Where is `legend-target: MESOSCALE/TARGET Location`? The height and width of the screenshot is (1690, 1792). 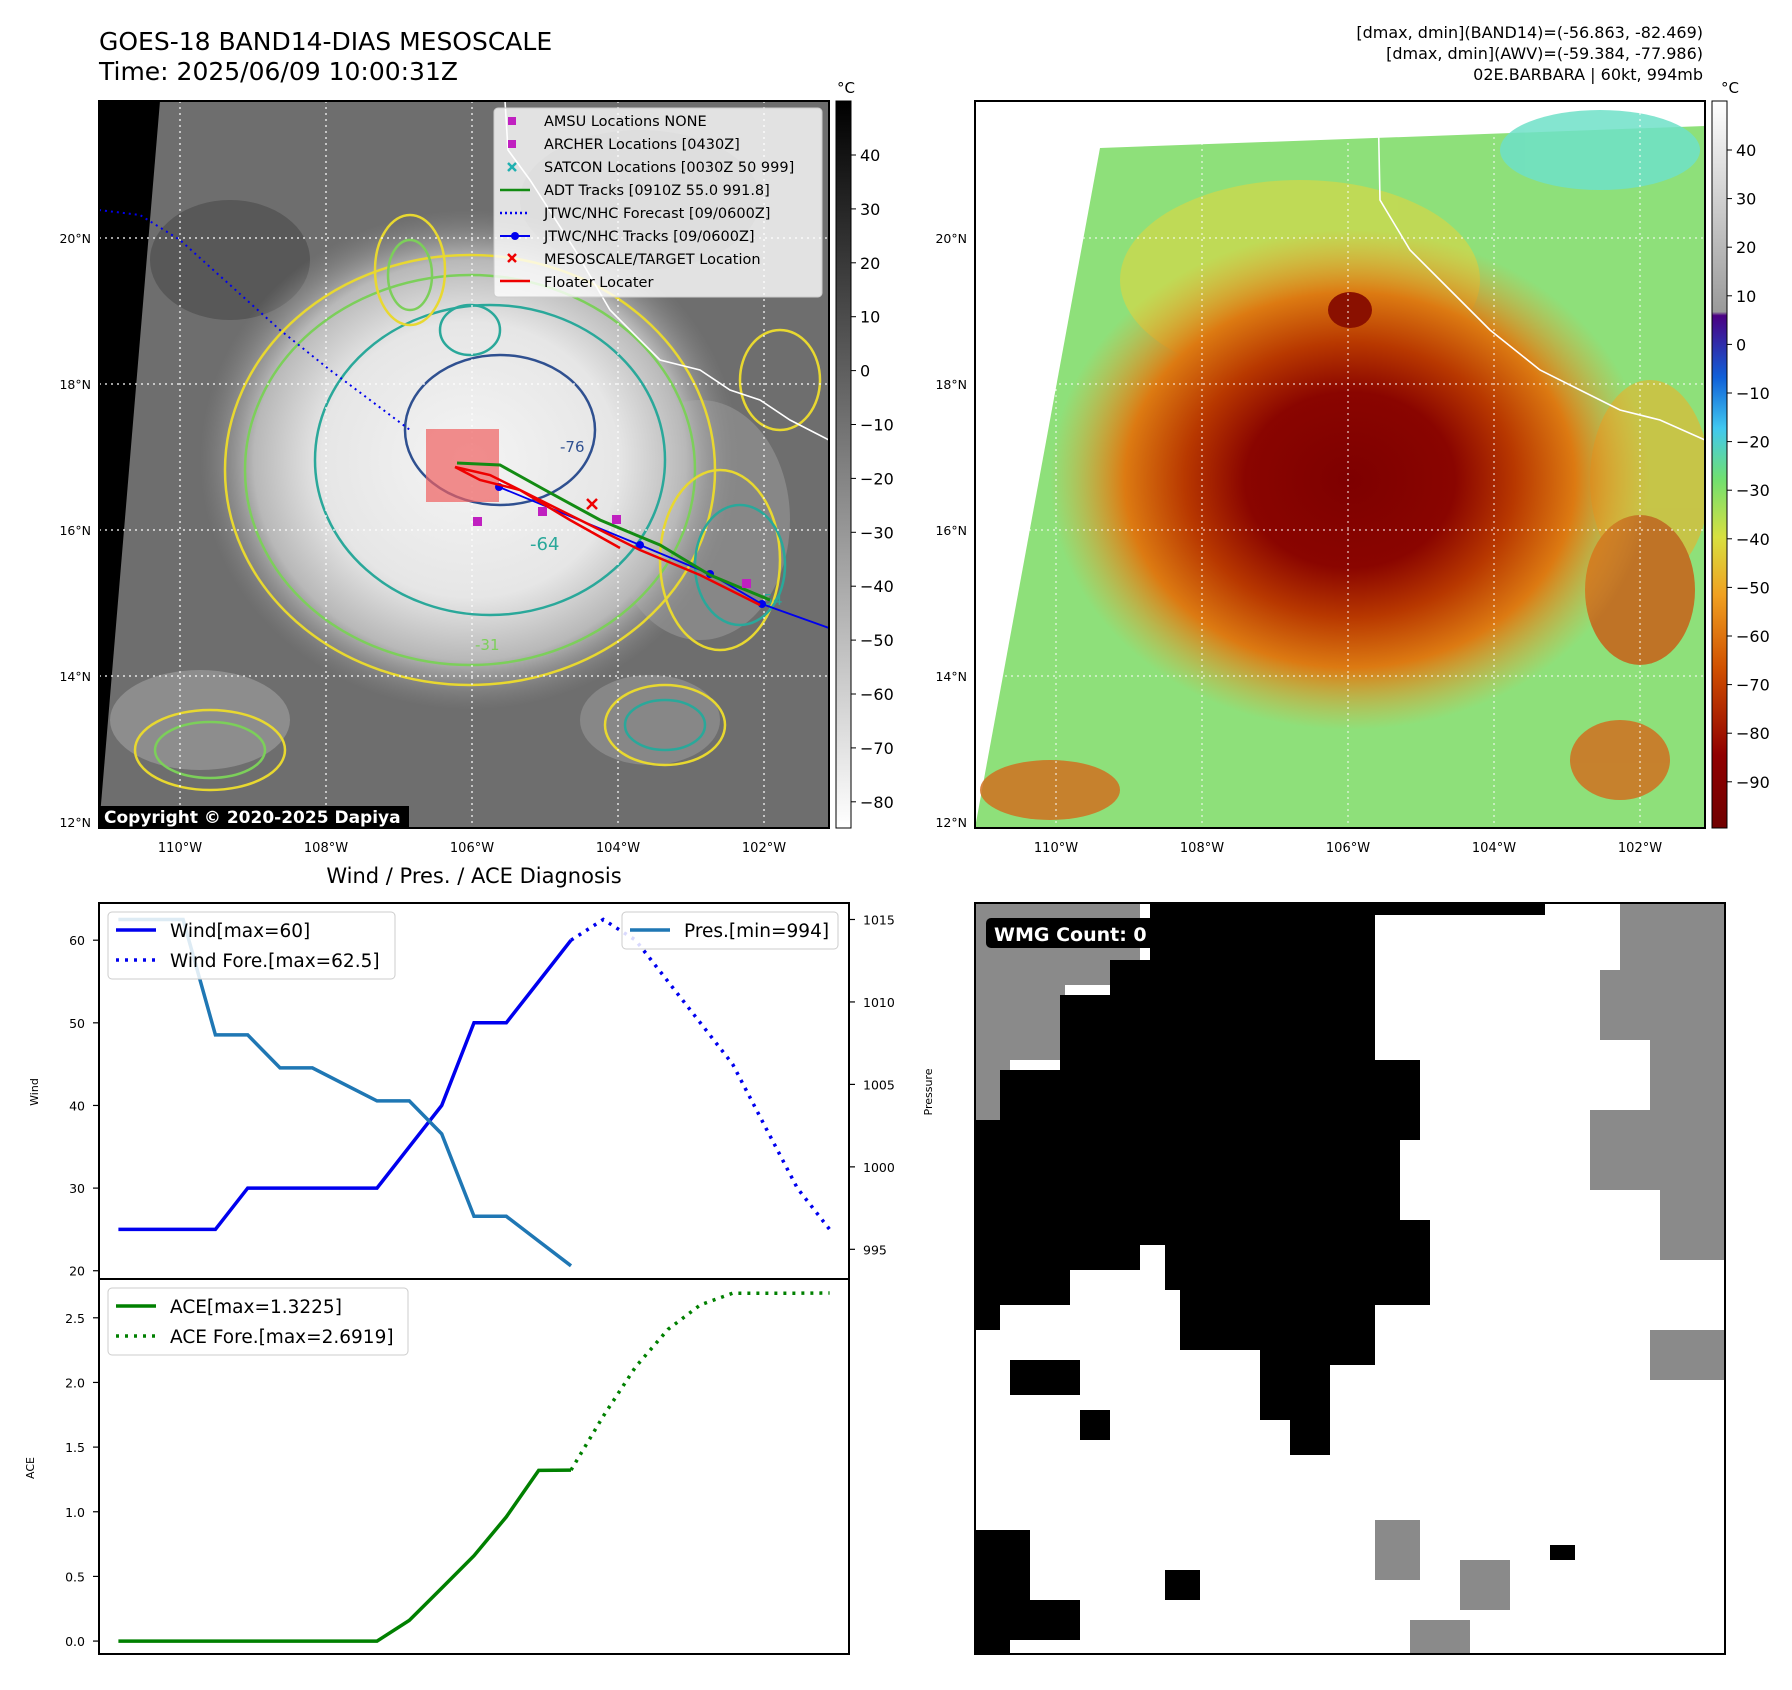 legend-target: MESOSCALE/TARGET Location is located at coordinates (652, 260).